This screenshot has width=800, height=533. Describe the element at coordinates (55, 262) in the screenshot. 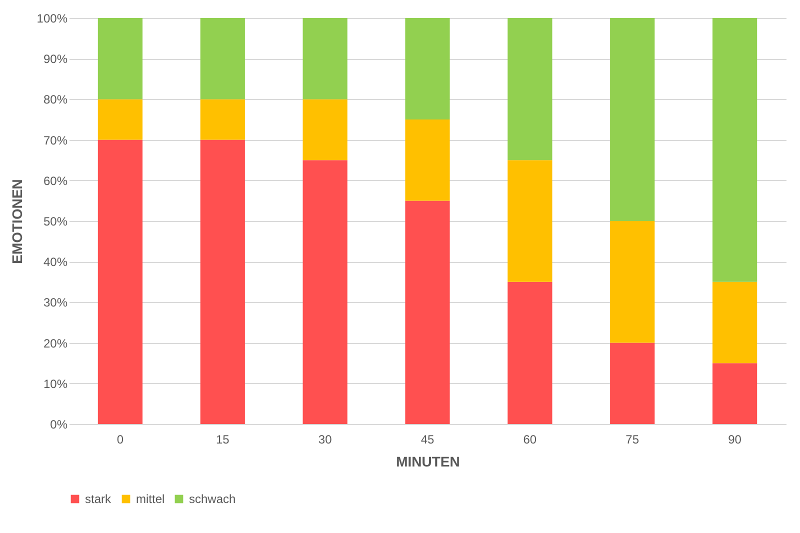

I see `y-tick-label: 40%` at that location.